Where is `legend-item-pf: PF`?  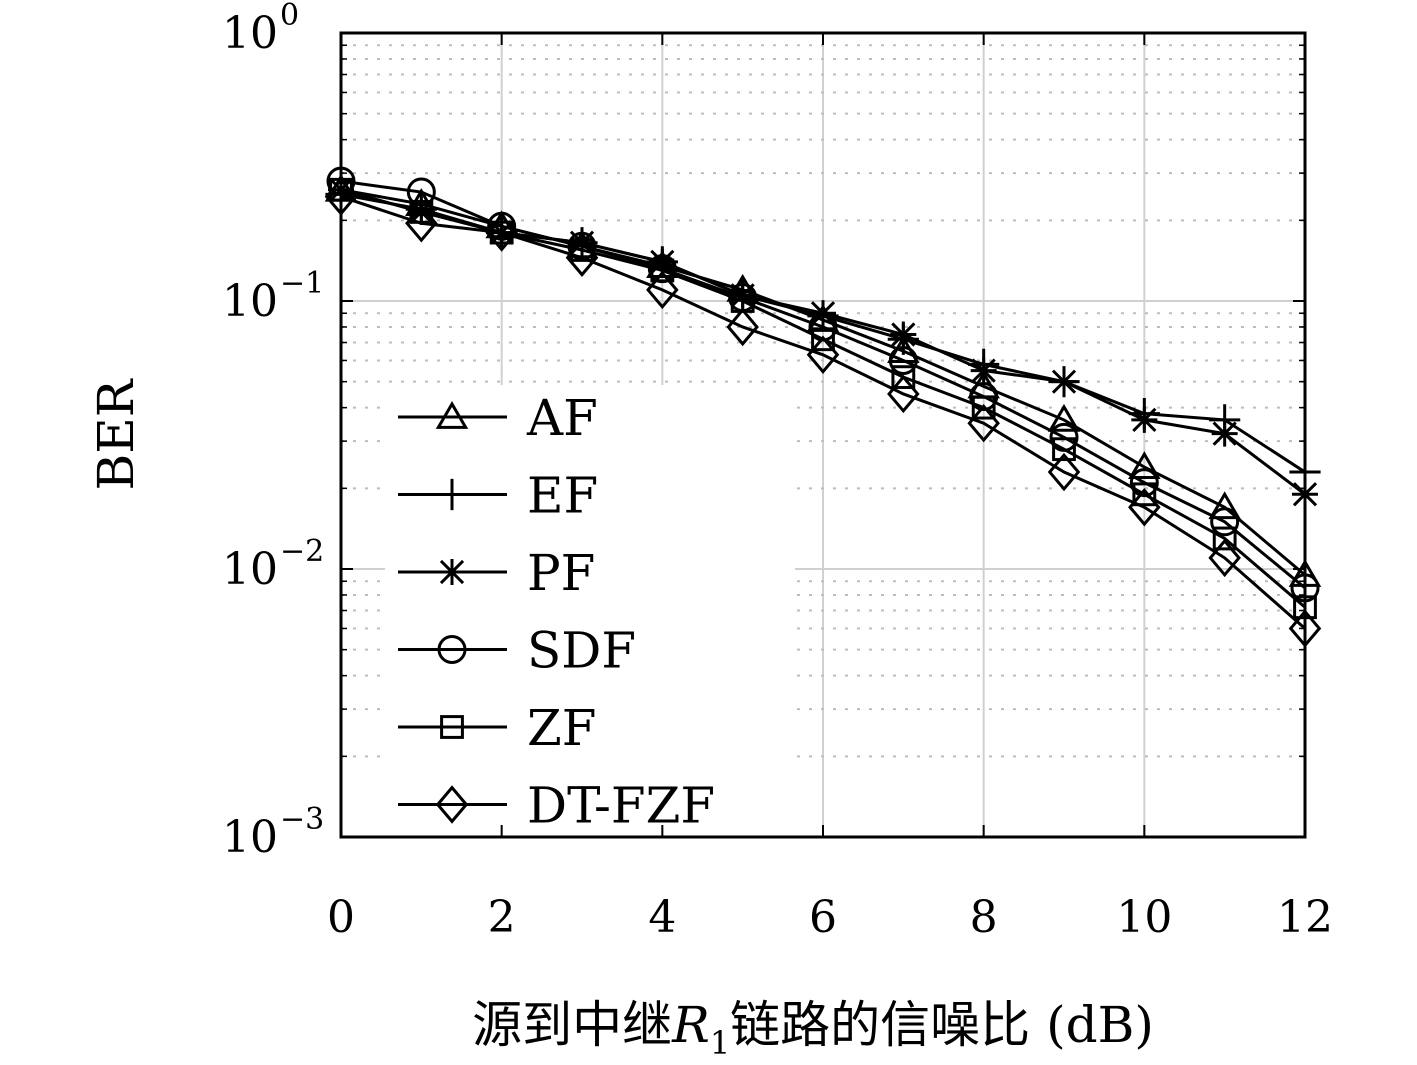 legend-item-pf: PF is located at coordinates (496, 573).